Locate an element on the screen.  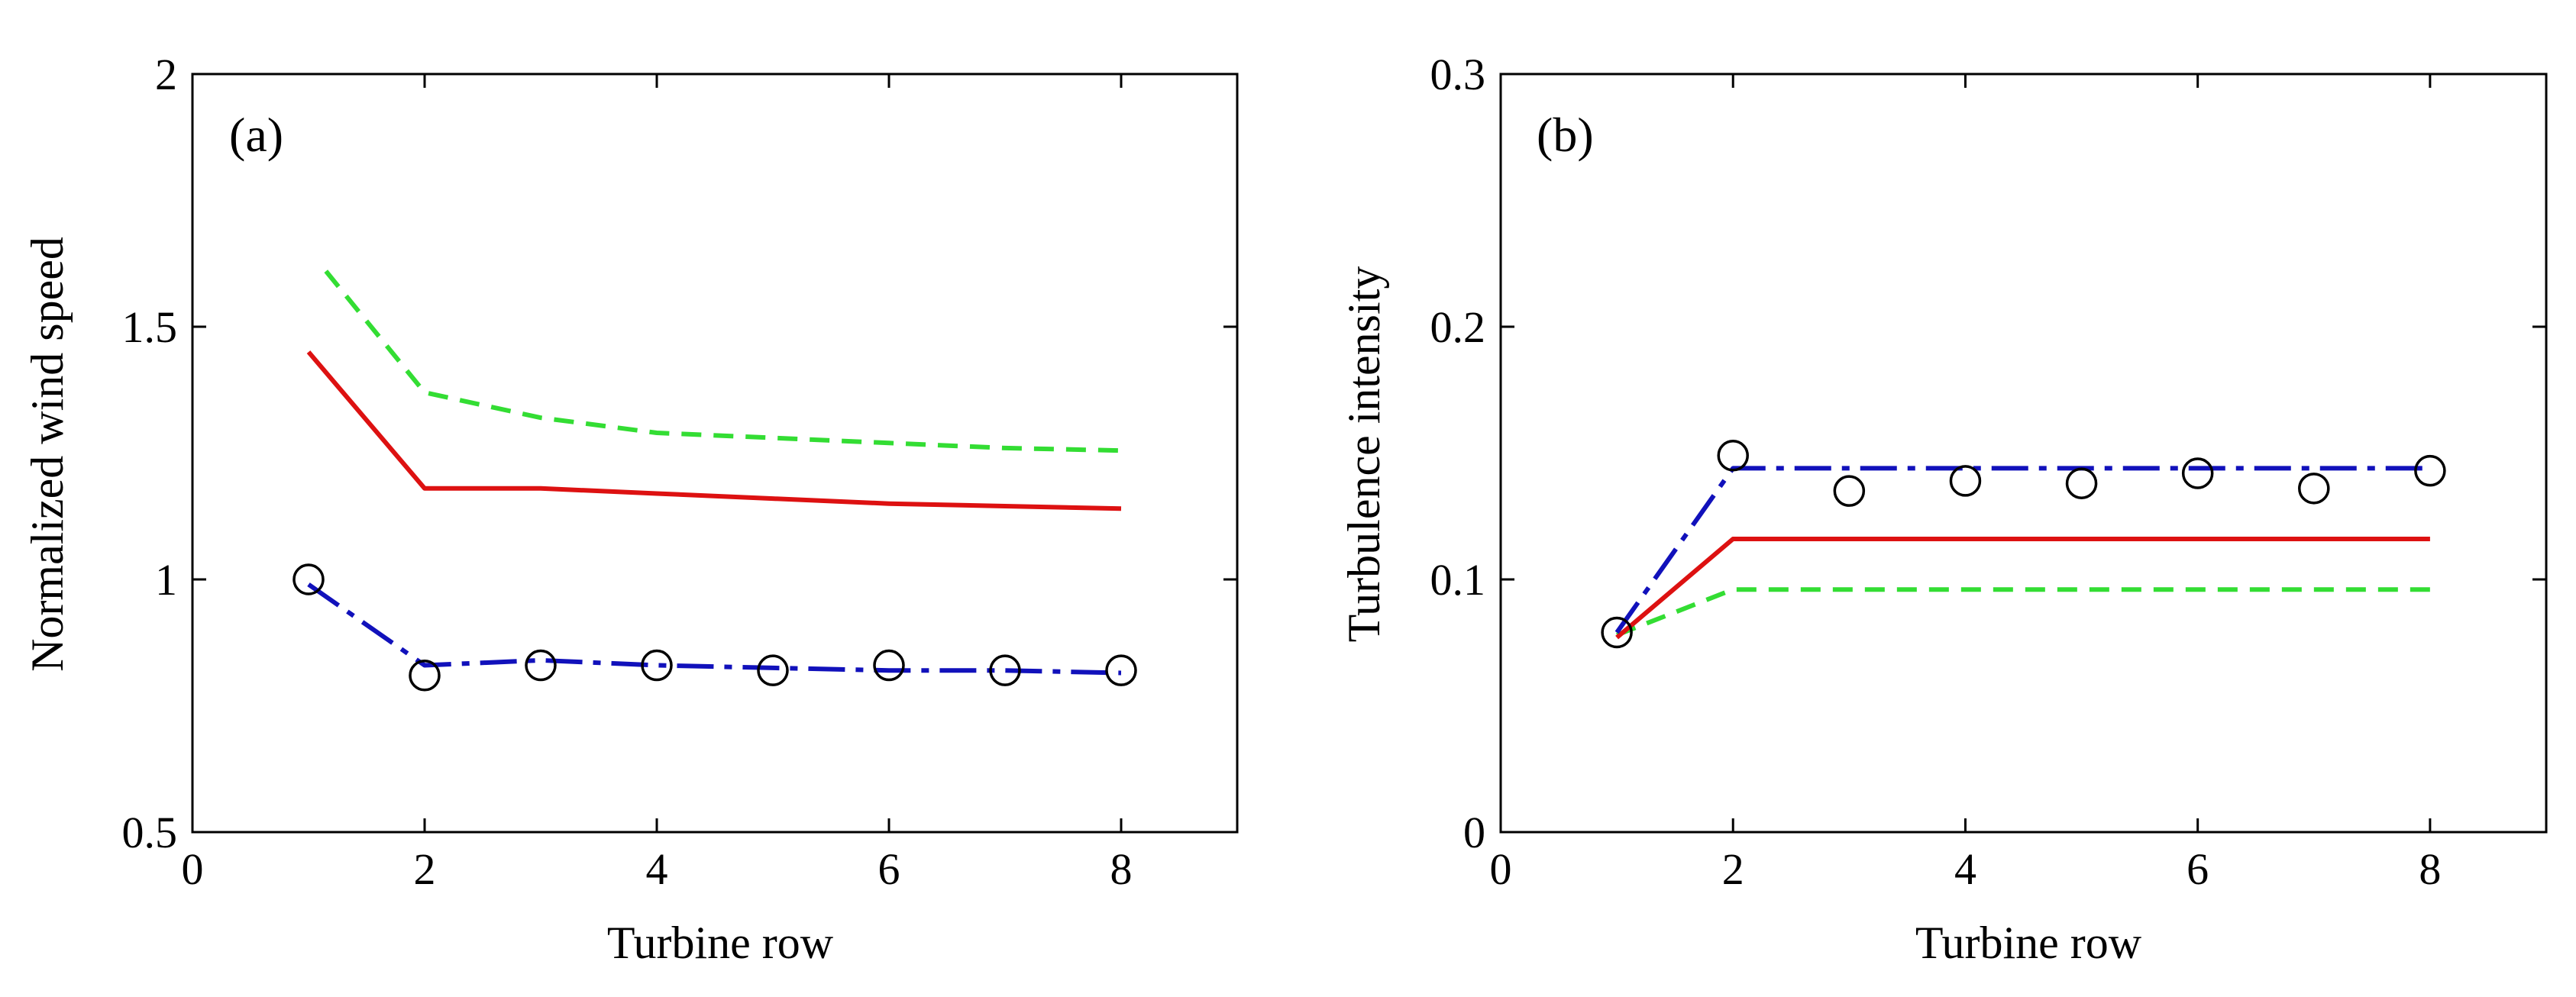
y-tick-label: 0.3 is located at coordinates (1458, 74).